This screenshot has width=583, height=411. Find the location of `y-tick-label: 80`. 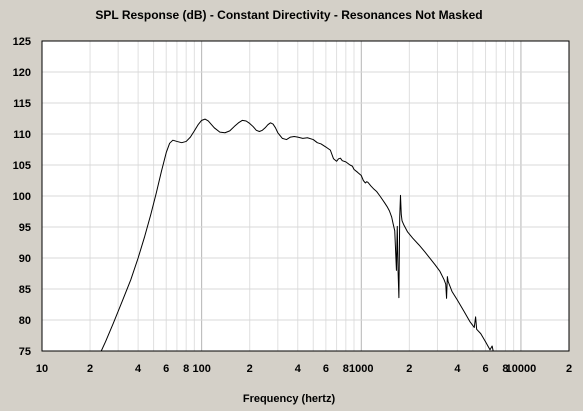

y-tick-label: 80 is located at coordinates (25, 321).